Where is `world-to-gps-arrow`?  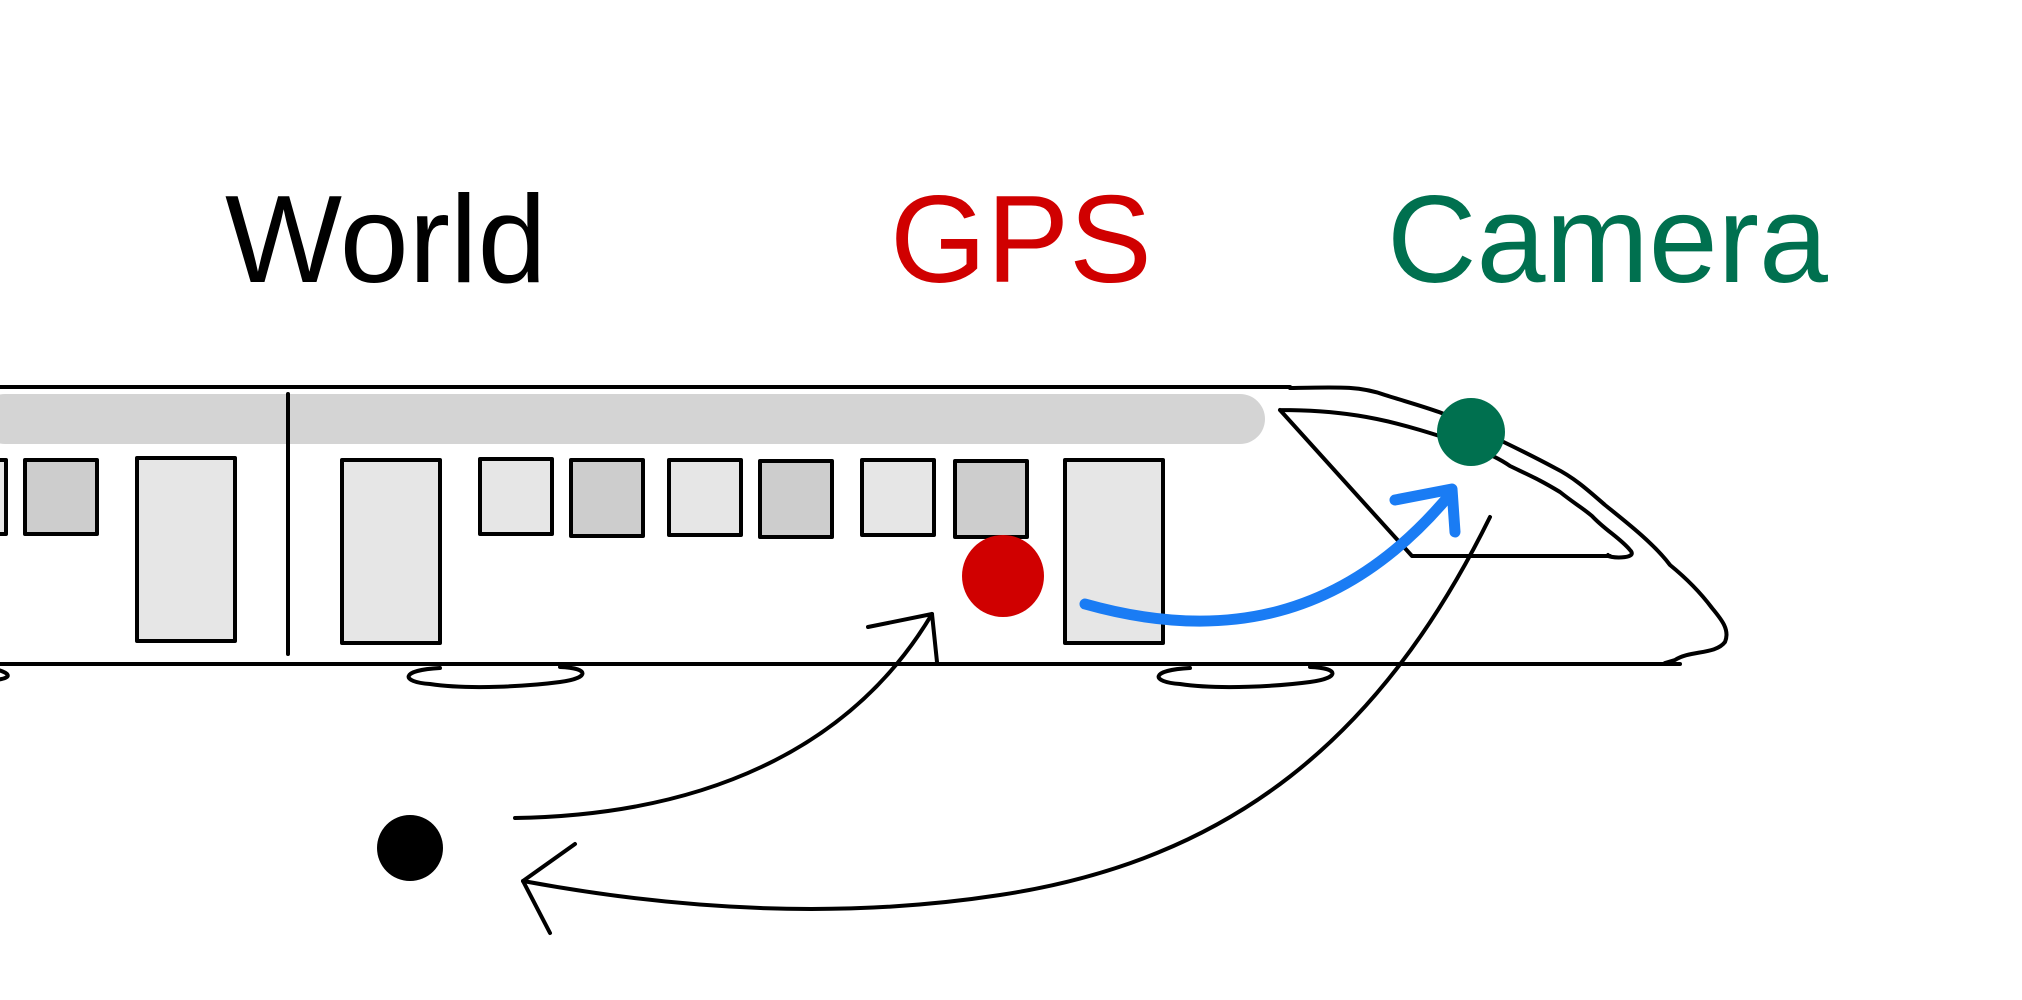 world-to-gps-arrow is located at coordinates (726, 716).